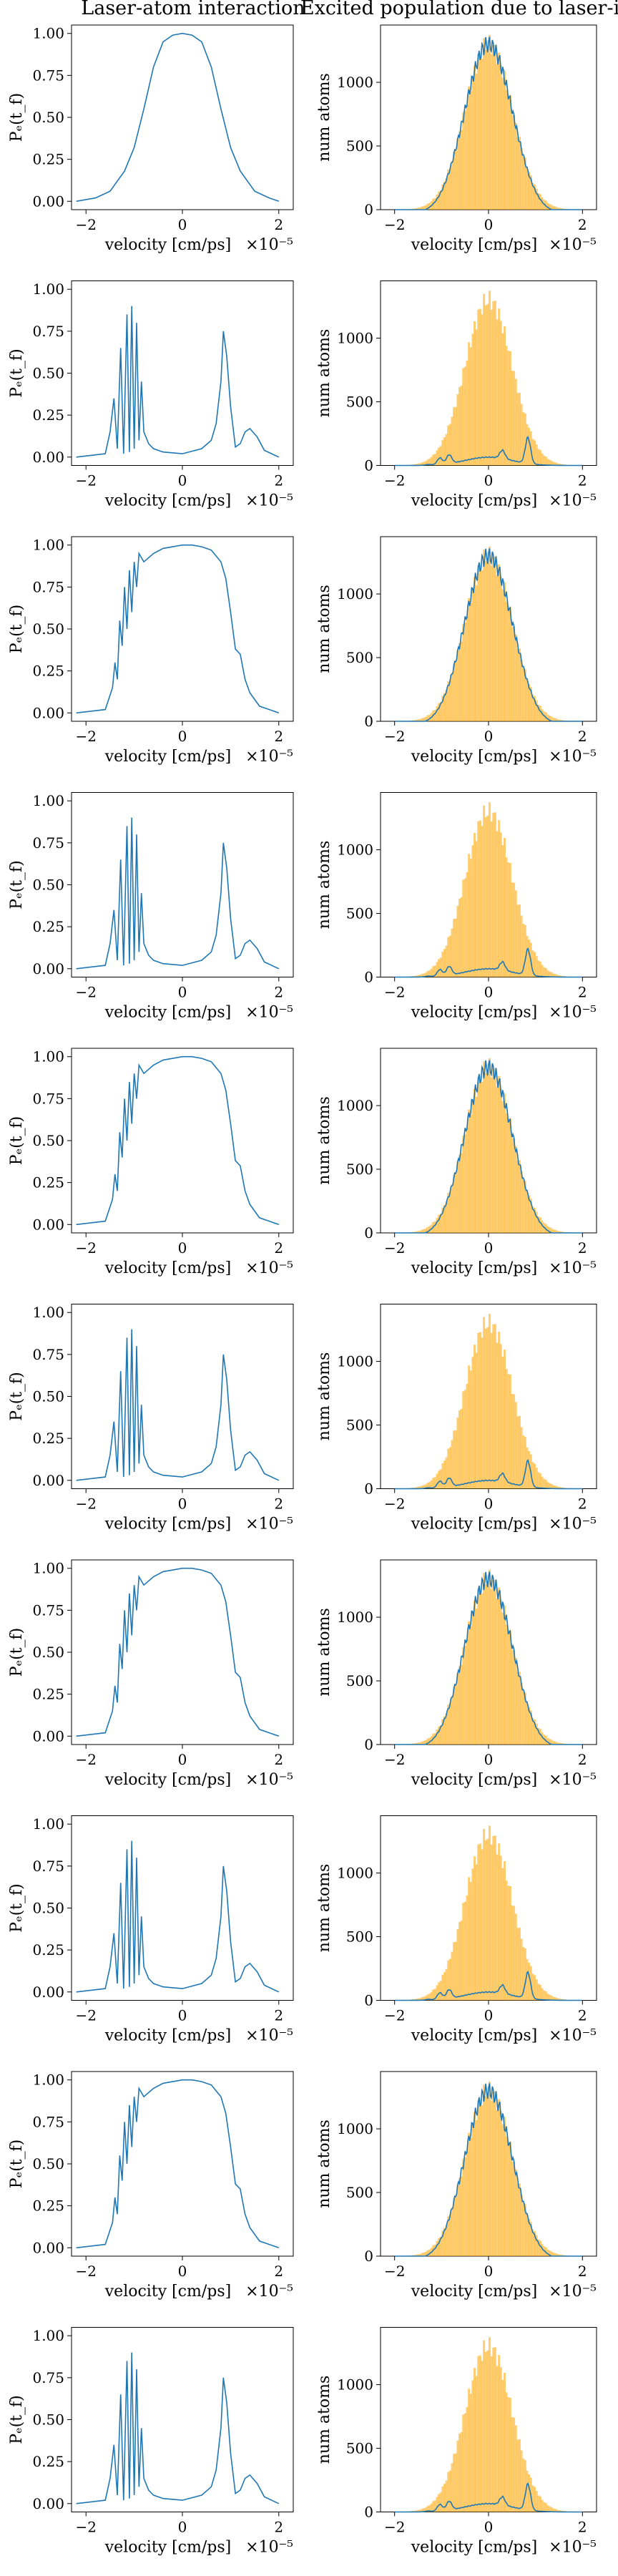  What do you see at coordinates (48, 159) in the screenshot?
I see `y-tick-label: 0.25` at bounding box center [48, 159].